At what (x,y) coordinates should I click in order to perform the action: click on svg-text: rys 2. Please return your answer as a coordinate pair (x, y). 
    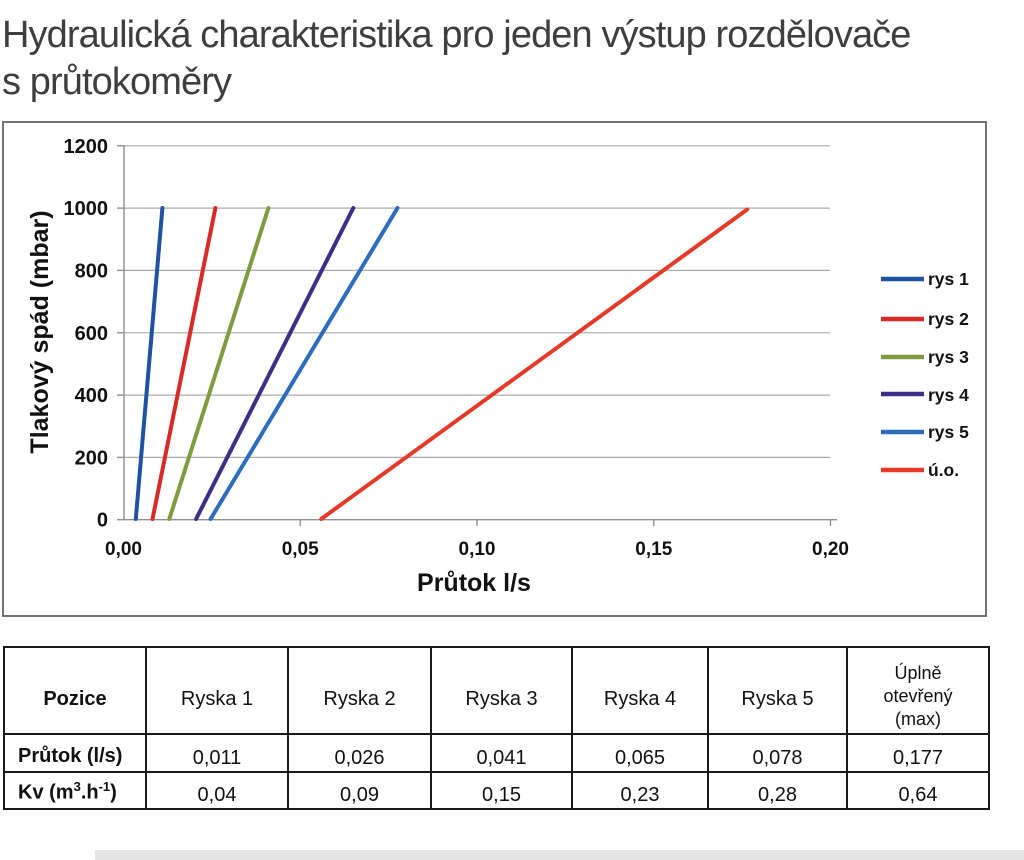
    Looking at the image, I should click on (948, 319).